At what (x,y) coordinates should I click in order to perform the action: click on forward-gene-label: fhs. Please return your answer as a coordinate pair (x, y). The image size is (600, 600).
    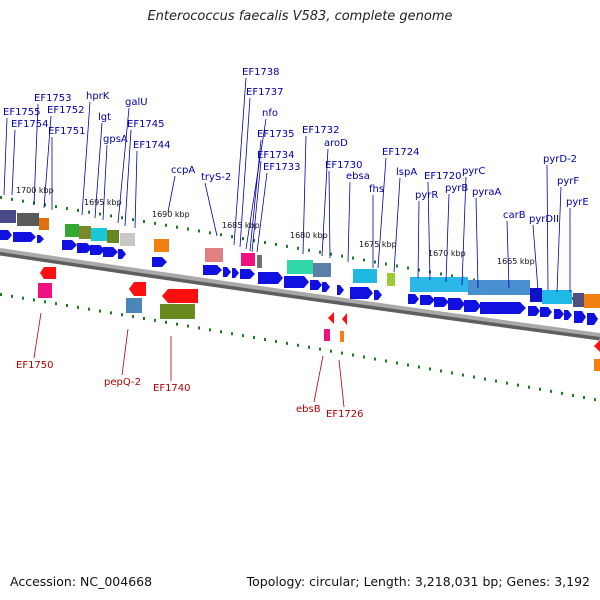
    Looking at the image, I should click on (376, 189).